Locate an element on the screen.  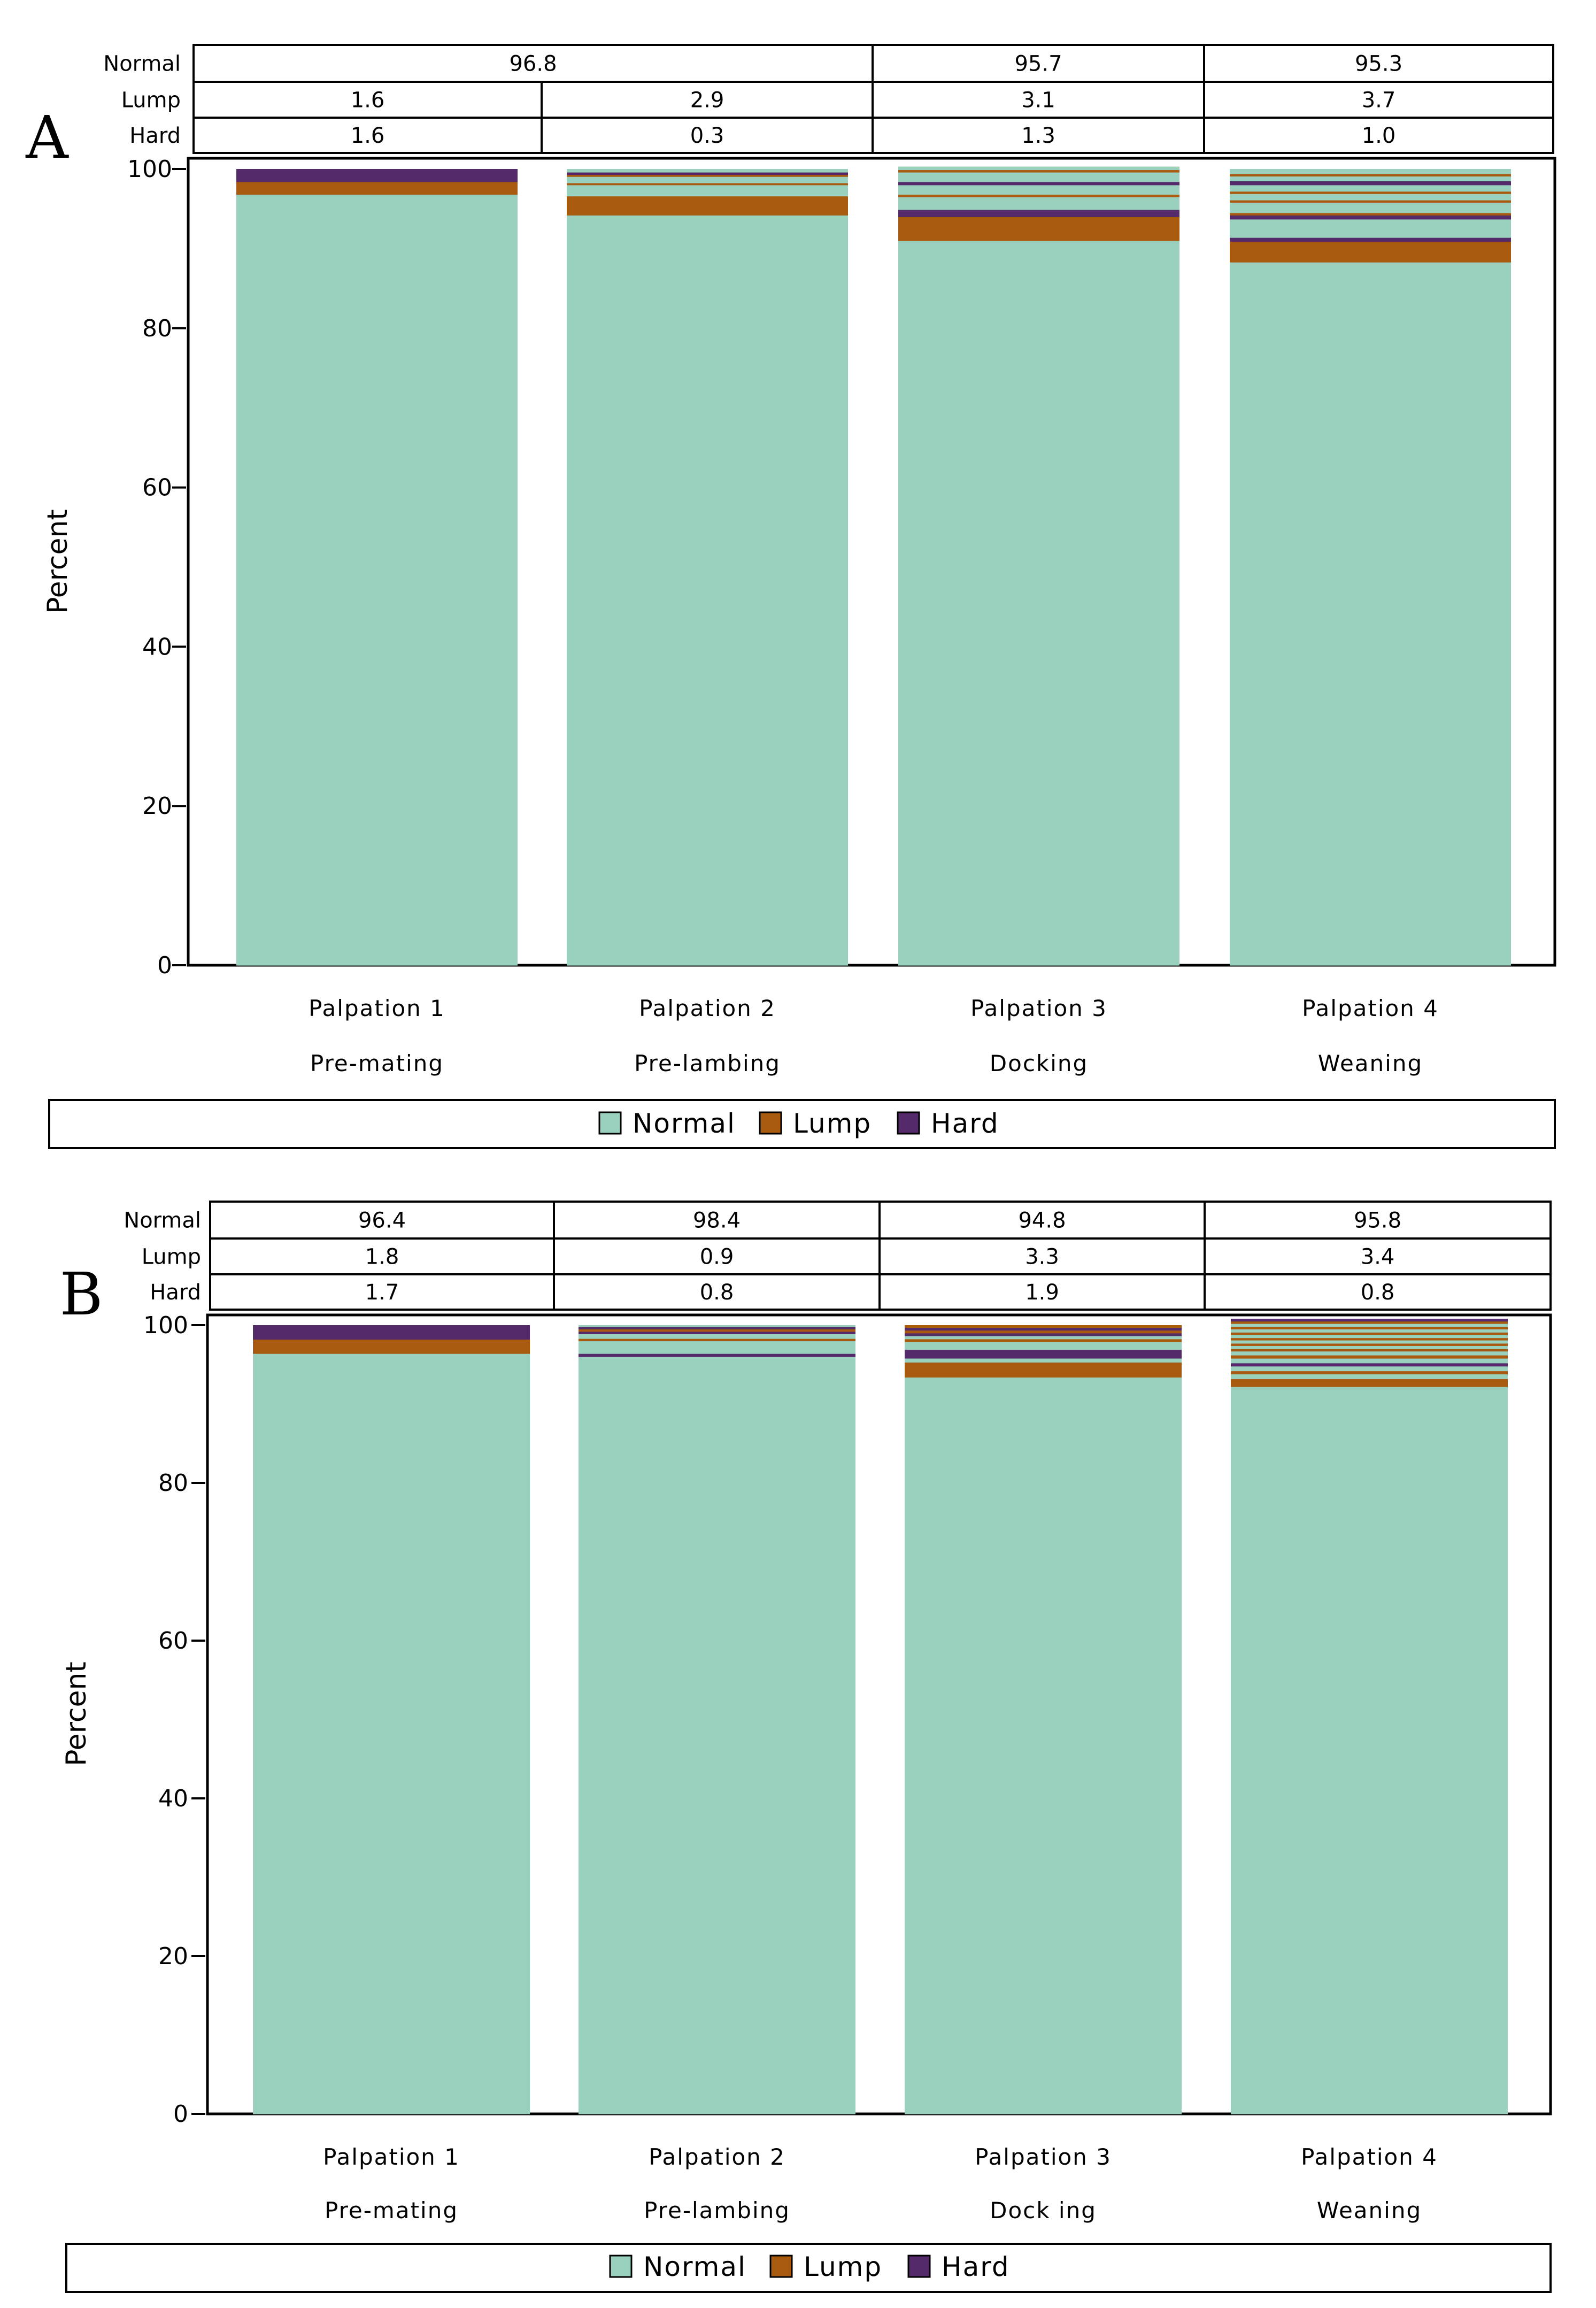
table-cell-lump: 3.7 is located at coordinates (1379, 100).